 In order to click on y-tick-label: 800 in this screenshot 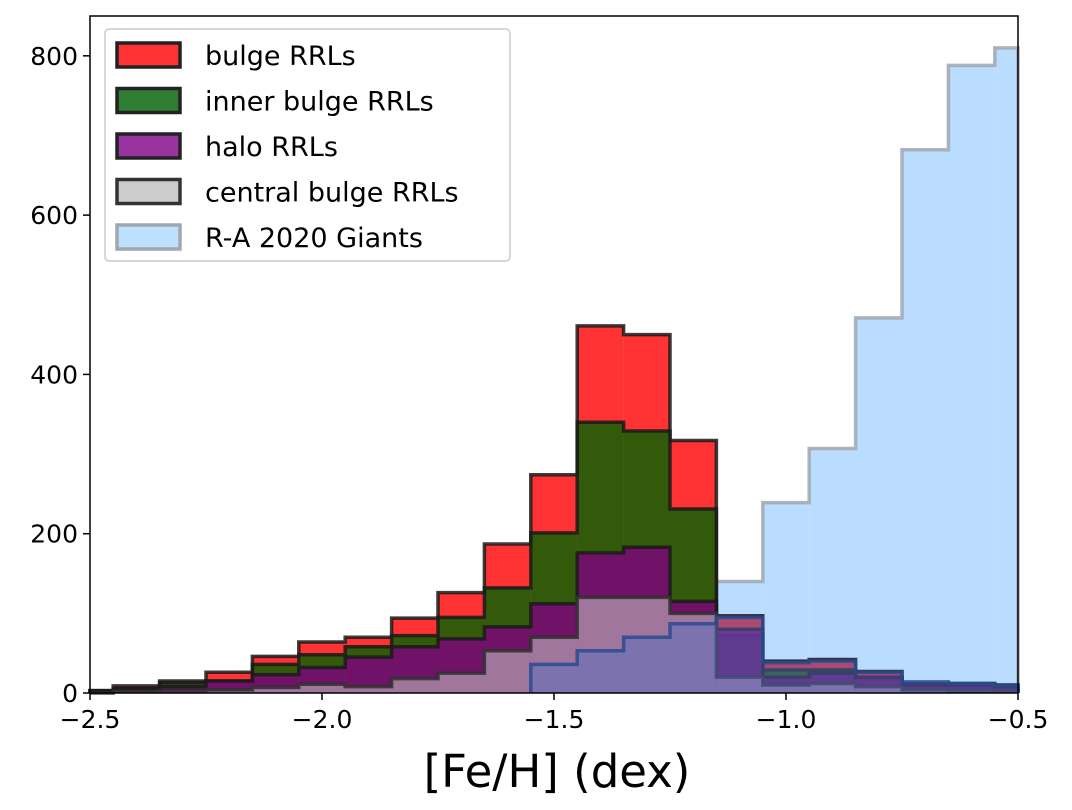, I will do `click(54, 56)`.